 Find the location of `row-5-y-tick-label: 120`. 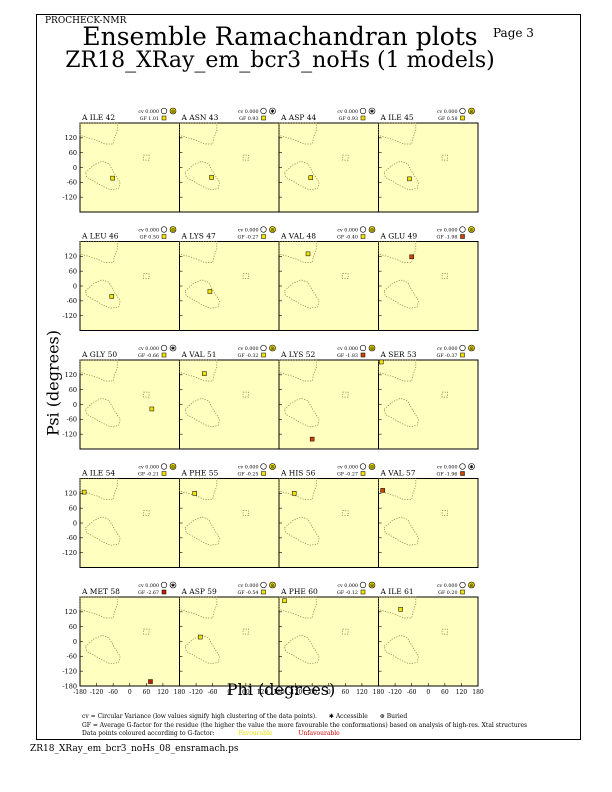

row-5-y-tick-label: 120 is located at coordinates (71, 612).